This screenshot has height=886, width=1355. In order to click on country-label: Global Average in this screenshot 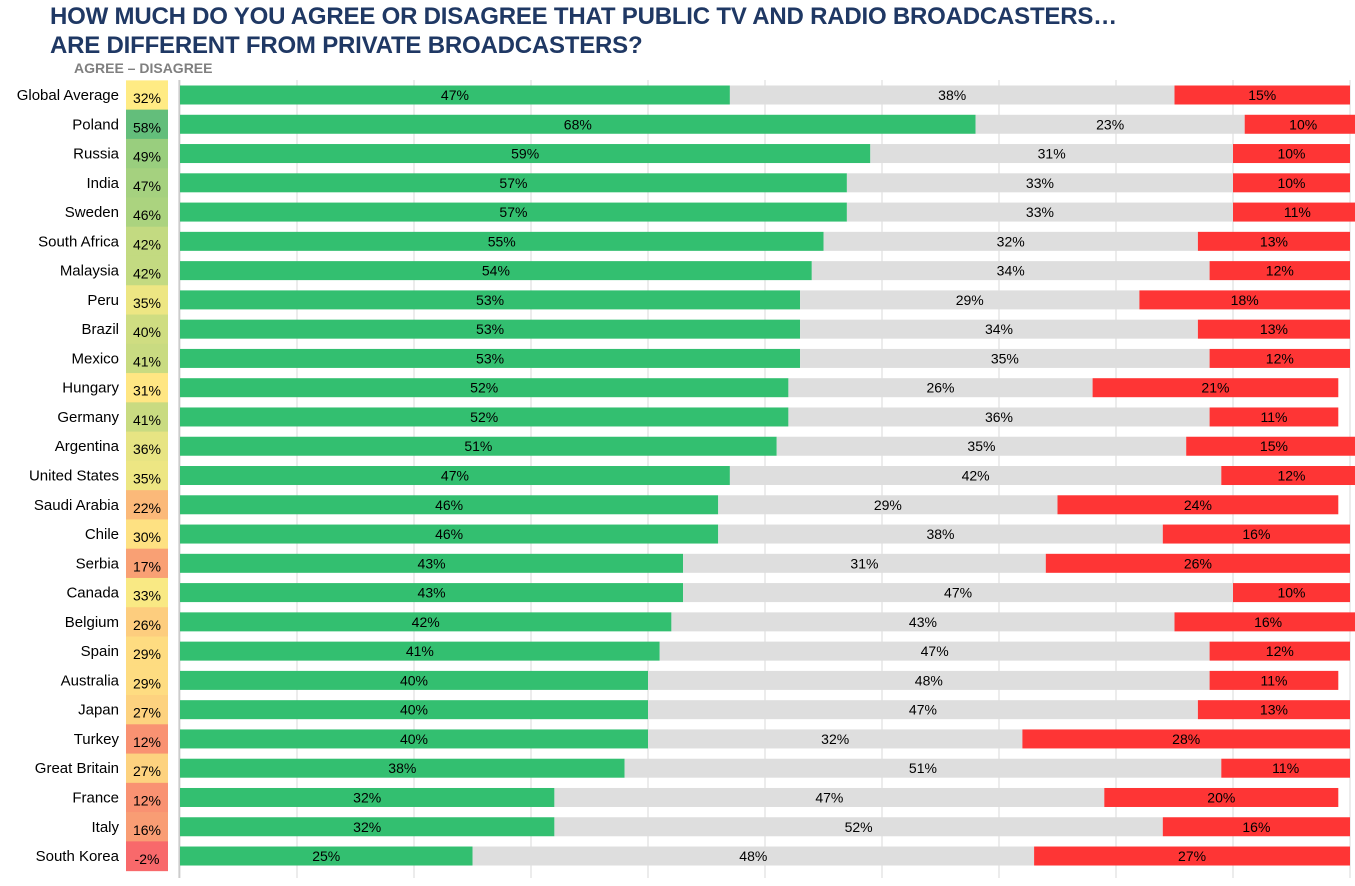, I will do `click(68, 95)`.